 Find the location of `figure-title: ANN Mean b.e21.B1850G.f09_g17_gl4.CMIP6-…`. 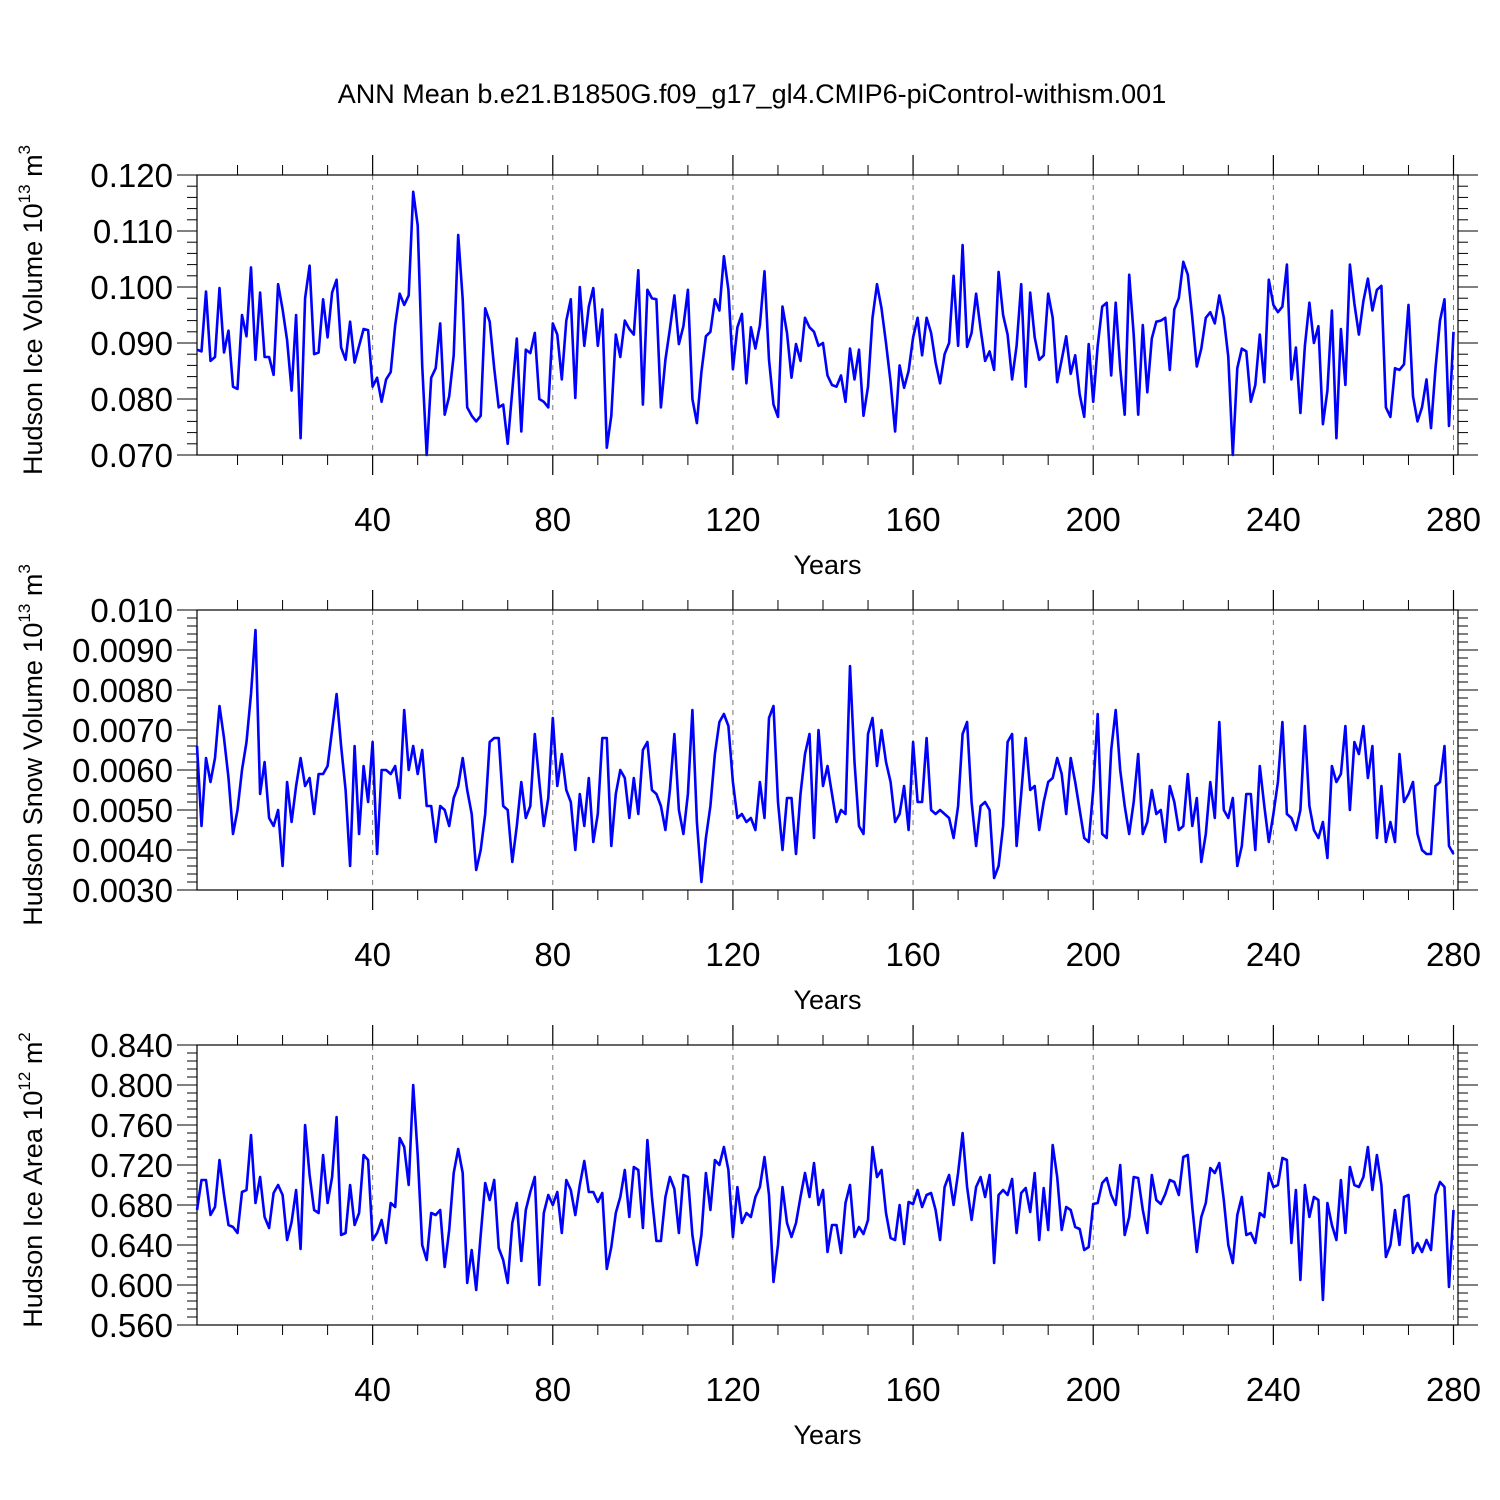

figure-title: ANN Mean b.e21.B1850G.f09_g17_gl4.CMIP6-… is located at coordinates (752, 94).